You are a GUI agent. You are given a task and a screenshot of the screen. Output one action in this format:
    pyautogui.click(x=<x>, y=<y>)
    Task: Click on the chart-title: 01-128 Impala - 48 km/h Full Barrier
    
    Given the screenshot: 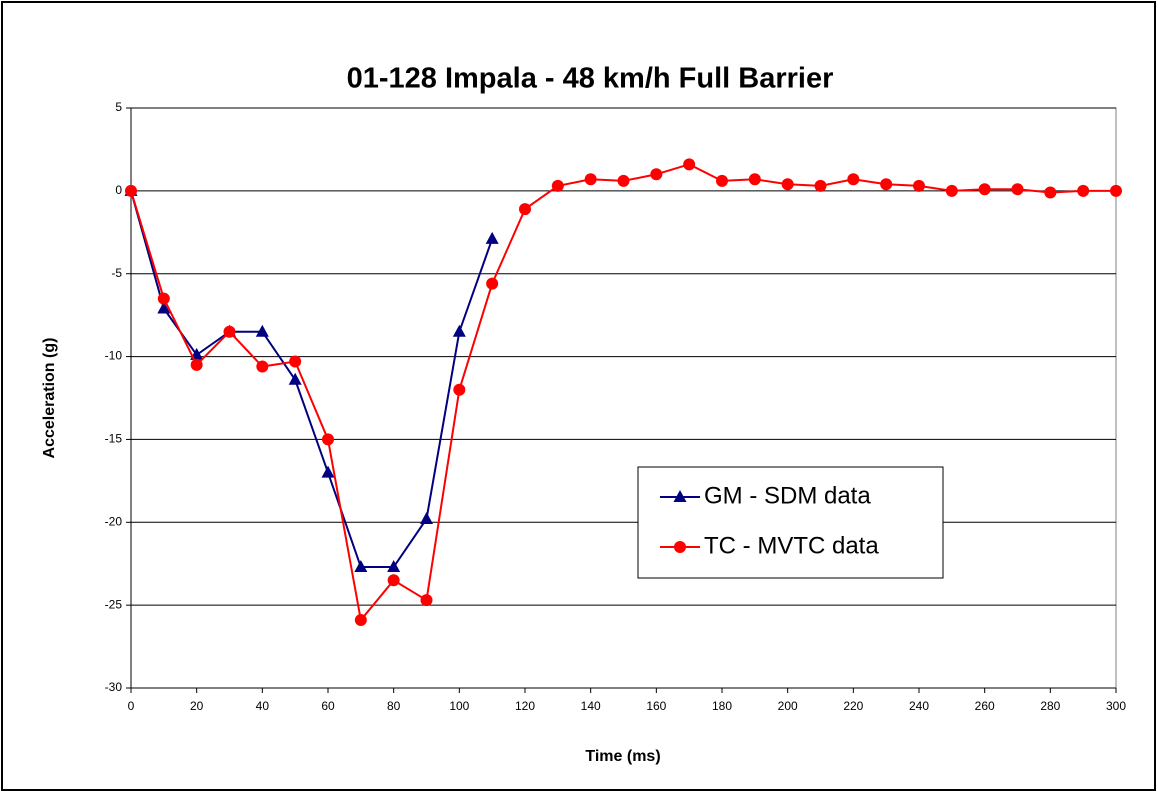 What is the action you would take?
    pyautogui.click(x=590, y=79)
    